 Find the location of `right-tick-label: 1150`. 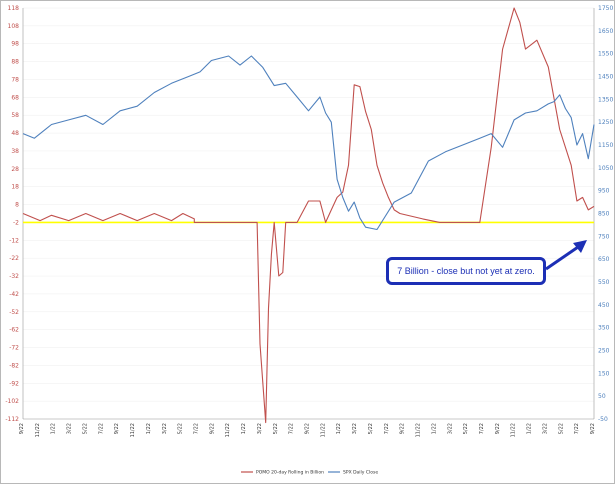

right-tick-label: 1150 is located at coordinates (605, 145).